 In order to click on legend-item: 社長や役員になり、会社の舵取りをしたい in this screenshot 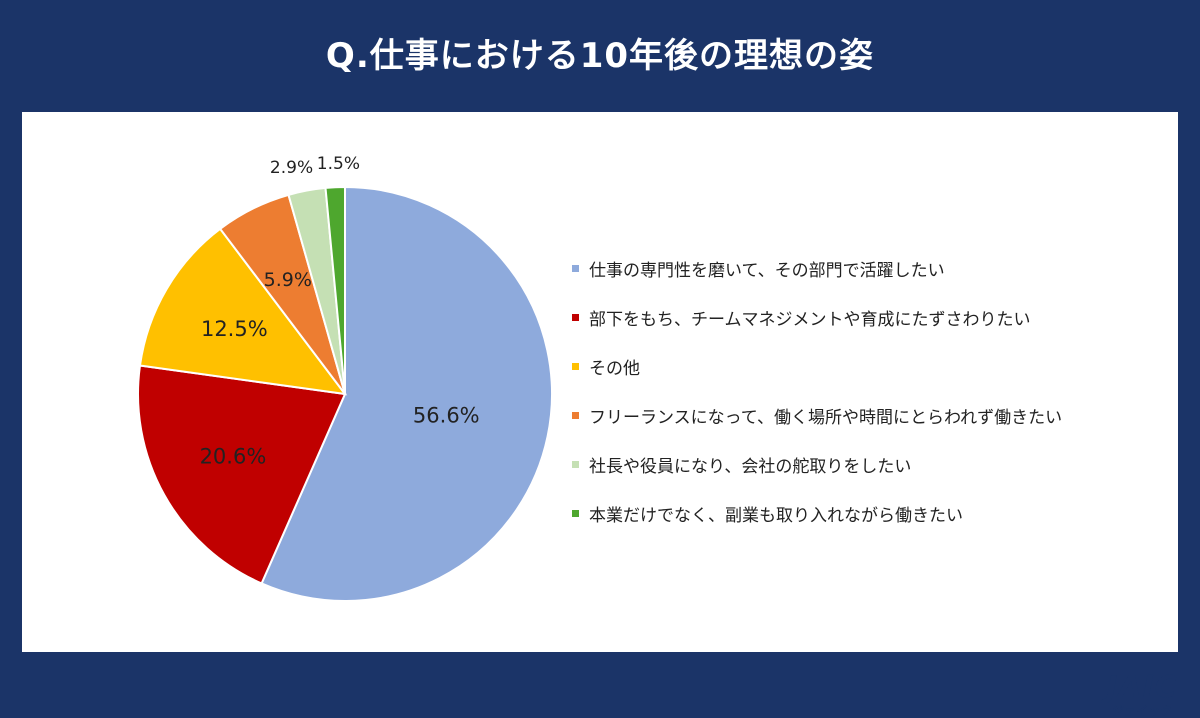, I will do `click(817, 464)`.